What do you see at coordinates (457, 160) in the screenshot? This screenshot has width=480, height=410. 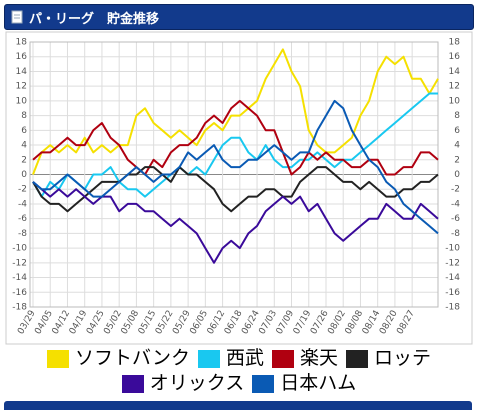 I see `y-tick-label-right: 2` at bounding box center [457, 160].